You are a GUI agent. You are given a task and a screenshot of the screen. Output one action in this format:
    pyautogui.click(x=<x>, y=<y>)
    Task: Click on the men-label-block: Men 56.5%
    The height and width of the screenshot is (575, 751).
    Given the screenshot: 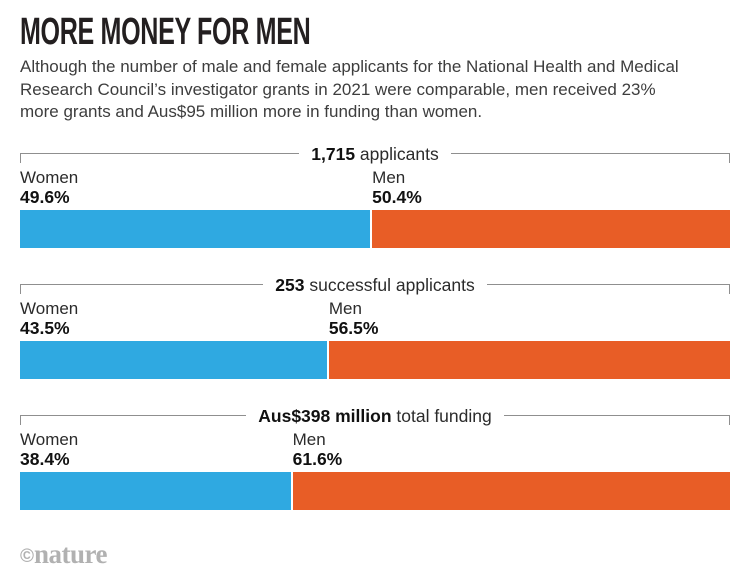 What is the action you would take?
    pyautogui.click(x=354, y=318)
    